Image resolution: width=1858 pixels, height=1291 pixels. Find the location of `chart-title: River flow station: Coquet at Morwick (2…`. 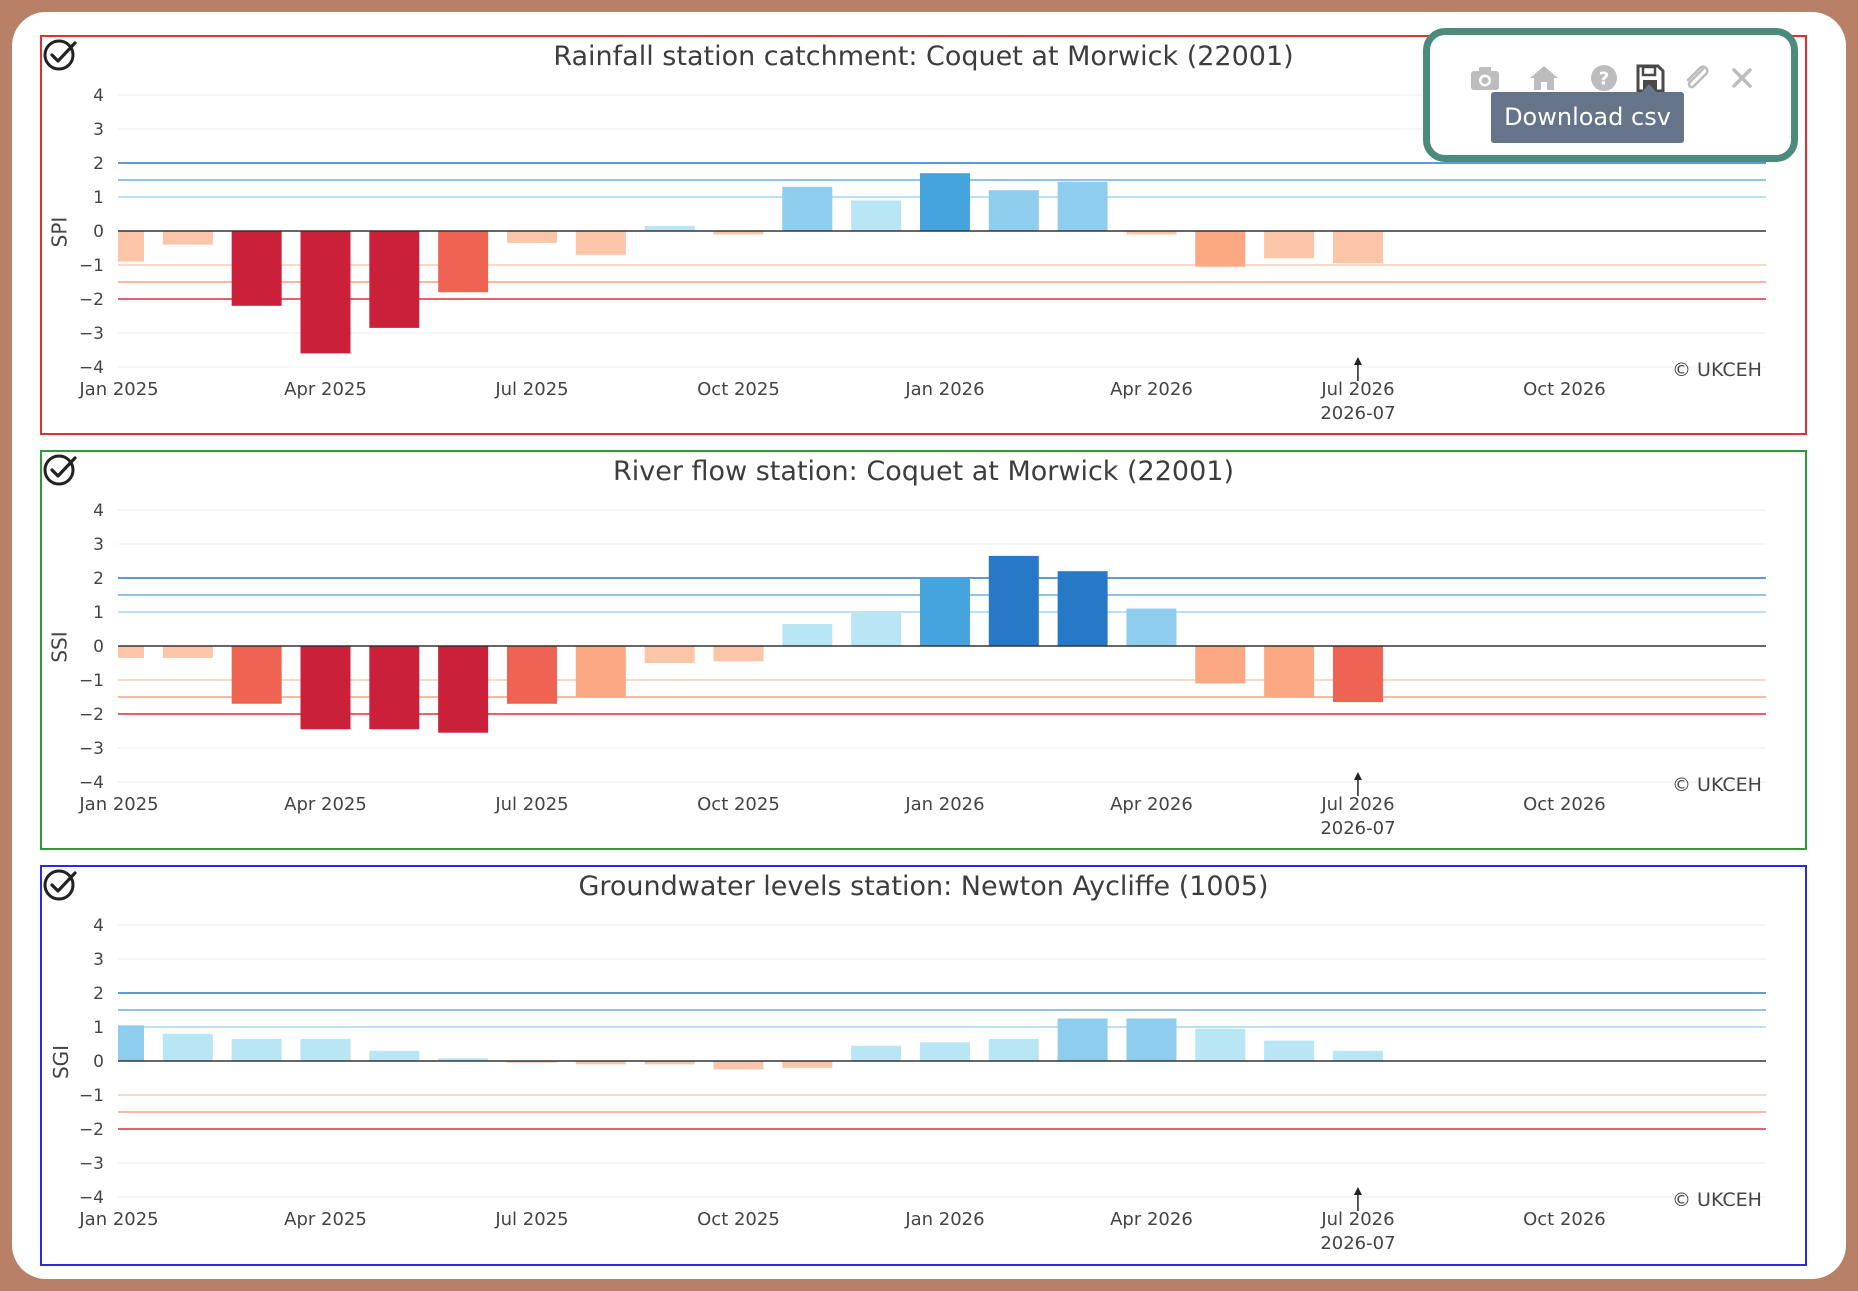

chart-title: River flow station: Coquet at Morwick (2… is located at coordinates (923, 471).